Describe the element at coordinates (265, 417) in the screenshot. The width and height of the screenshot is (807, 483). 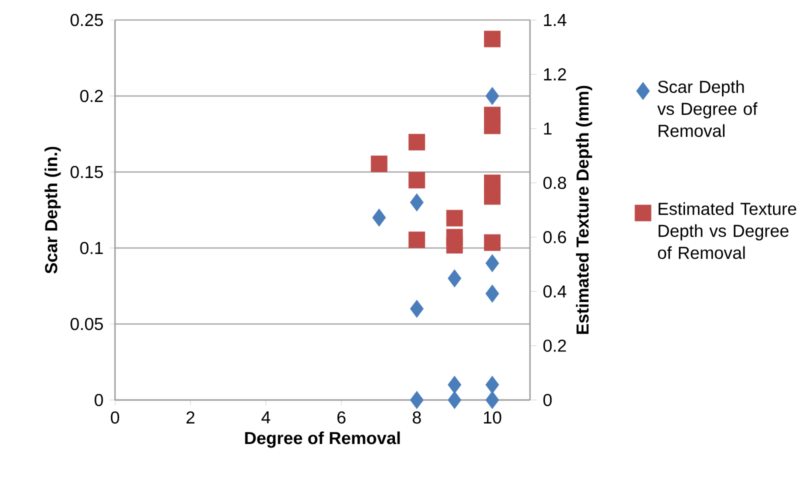
I see `x-tick-label: 4` at that location.